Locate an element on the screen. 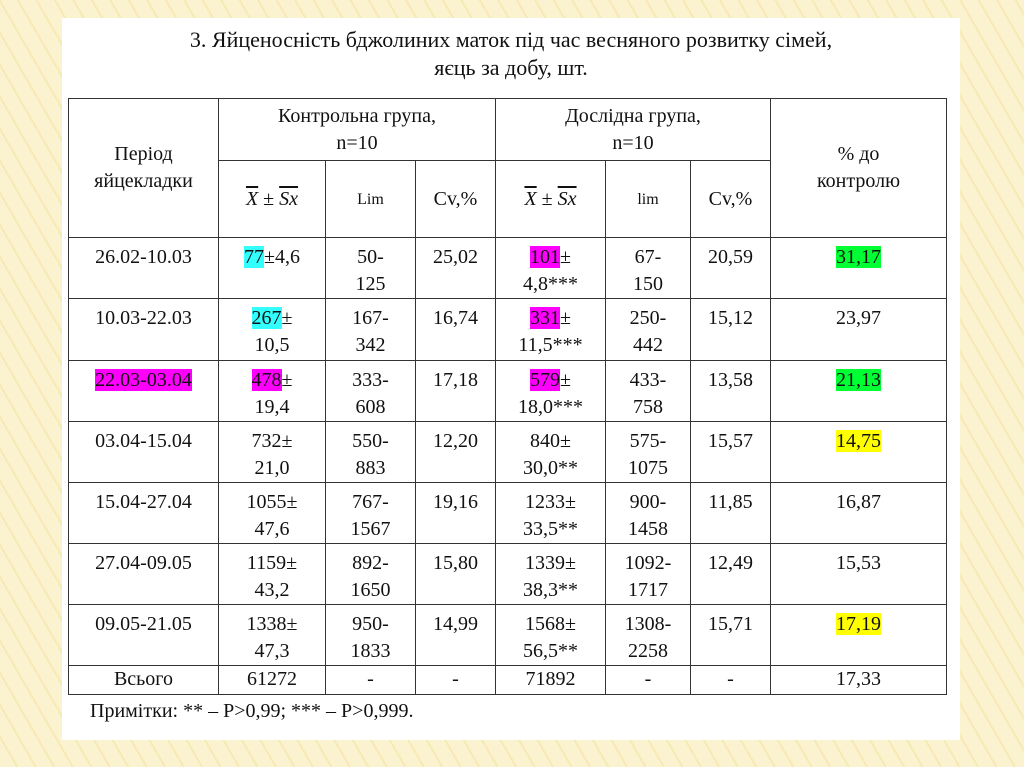 This screenshot has height=767, width=1024. cell-text: 950- is located at coordinates (370, 624).